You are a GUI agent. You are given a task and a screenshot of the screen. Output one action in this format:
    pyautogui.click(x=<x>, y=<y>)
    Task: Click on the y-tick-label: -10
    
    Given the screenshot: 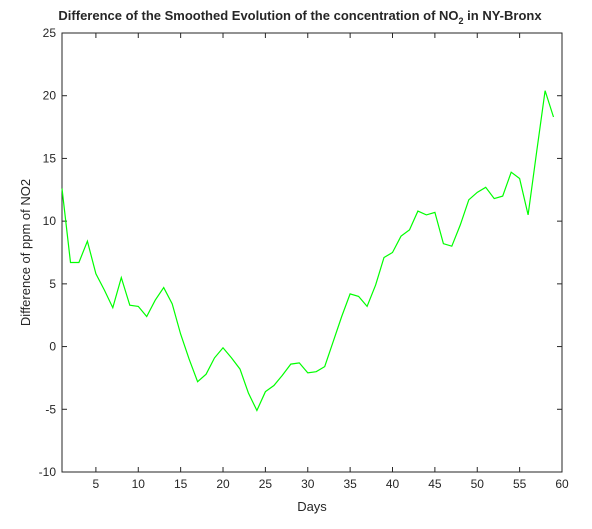 What is the action you would take?
    pyautogui.click(x=48, y=472)
    